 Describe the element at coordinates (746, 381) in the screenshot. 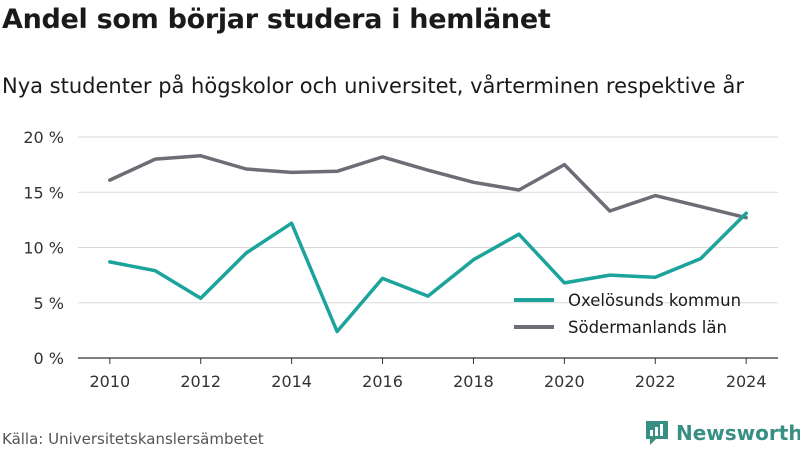

I see `x-tick-label: 2024` at that location.